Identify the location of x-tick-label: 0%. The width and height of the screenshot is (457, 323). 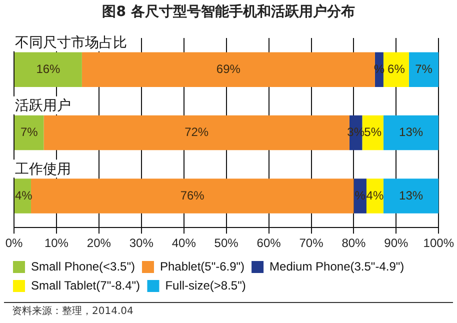
(14, 243).